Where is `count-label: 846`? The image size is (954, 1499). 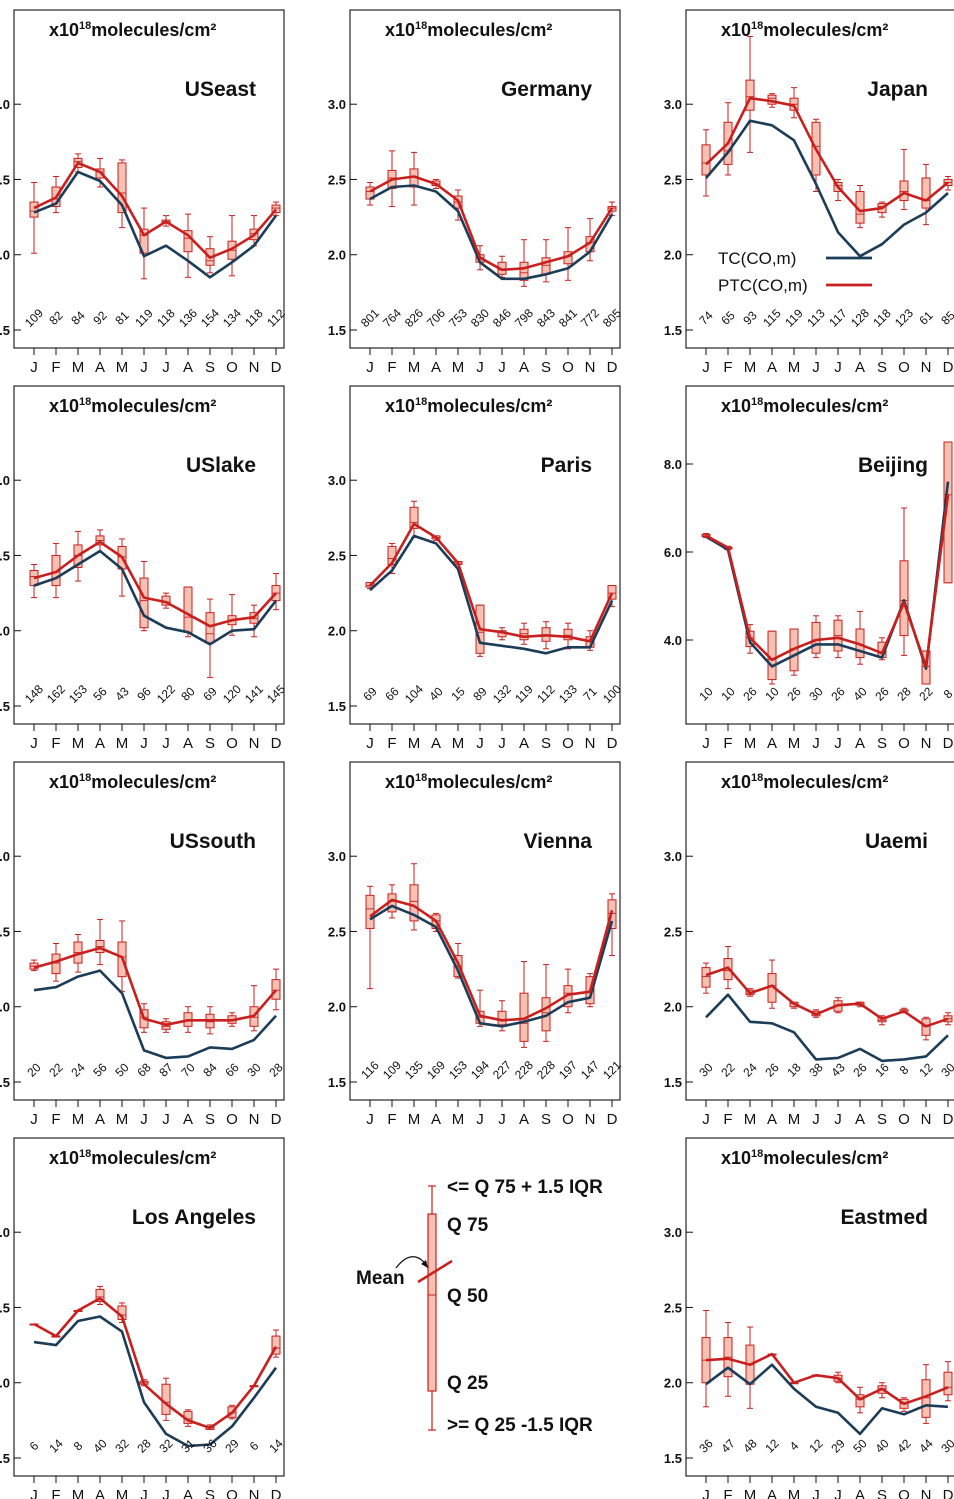
count-label: 846 is located at coordinates (502, 318).